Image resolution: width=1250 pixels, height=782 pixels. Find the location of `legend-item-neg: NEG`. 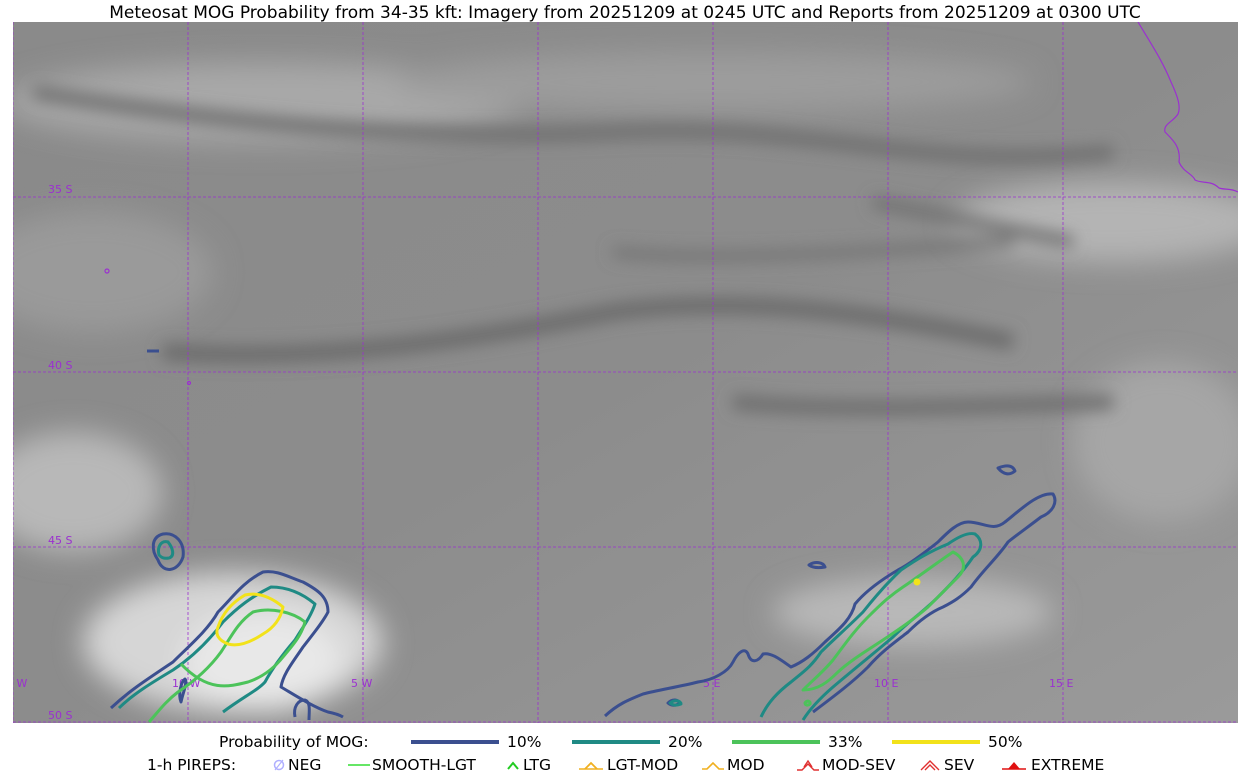

legend-item-neg: NEG is located at coordinates (296, 765).